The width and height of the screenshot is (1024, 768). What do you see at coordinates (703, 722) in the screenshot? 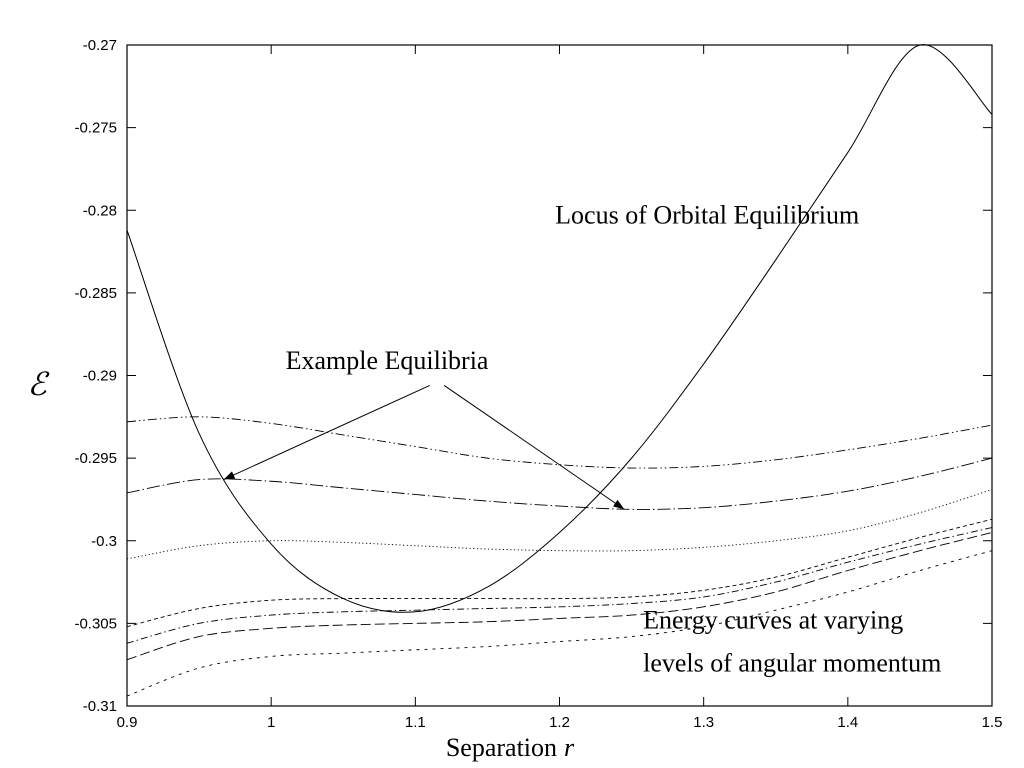
I see `x-tick-label: 1.3` at bounding box center [703, 722].